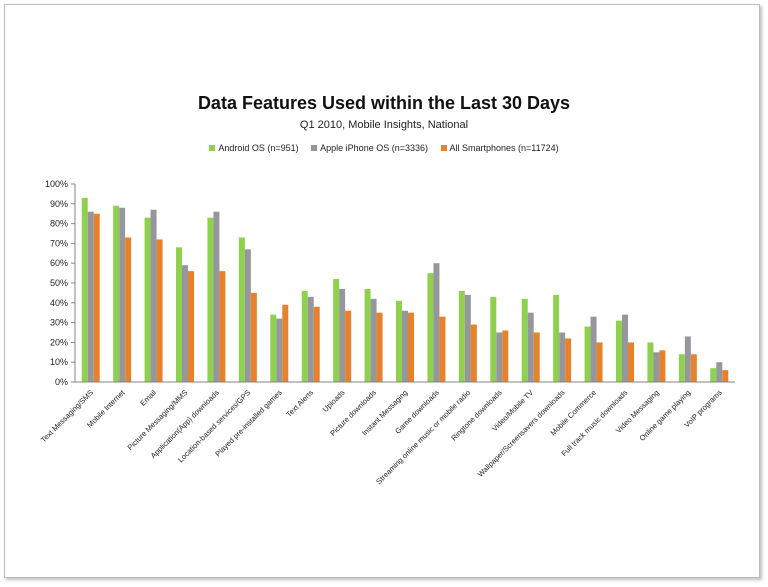 This screenshot has width=768, height=587. What do you see at coordinates (248, 423) in the screenshot?
I see `x-tick-label: Played pre-installed games` at bounding box center [248, 423].